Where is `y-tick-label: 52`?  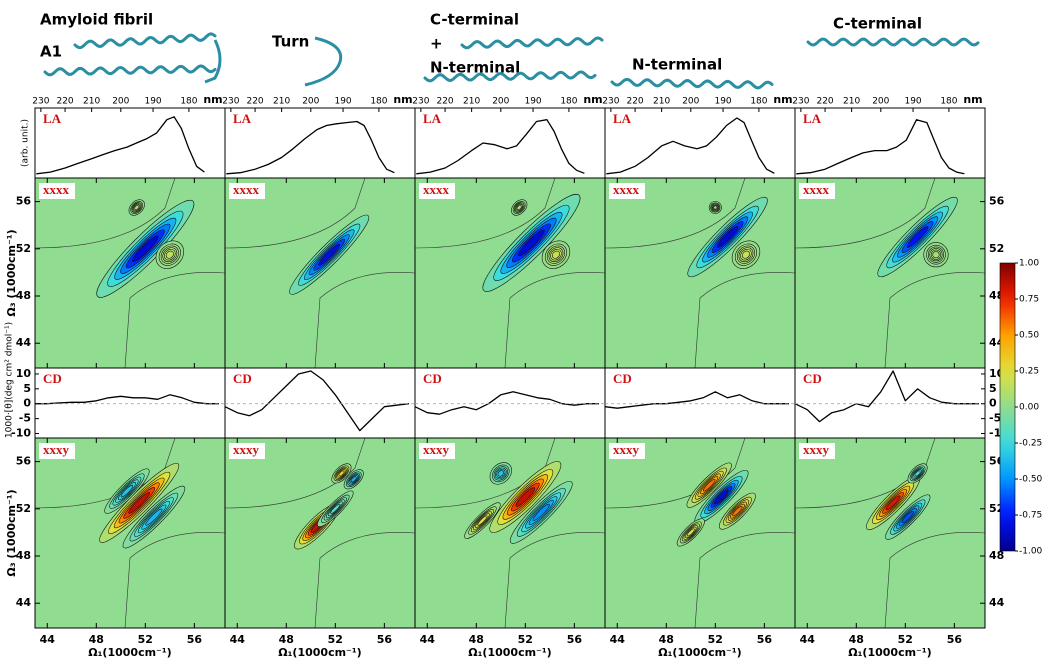 y-tick-label: 52 is located at coordinates (23, 248).